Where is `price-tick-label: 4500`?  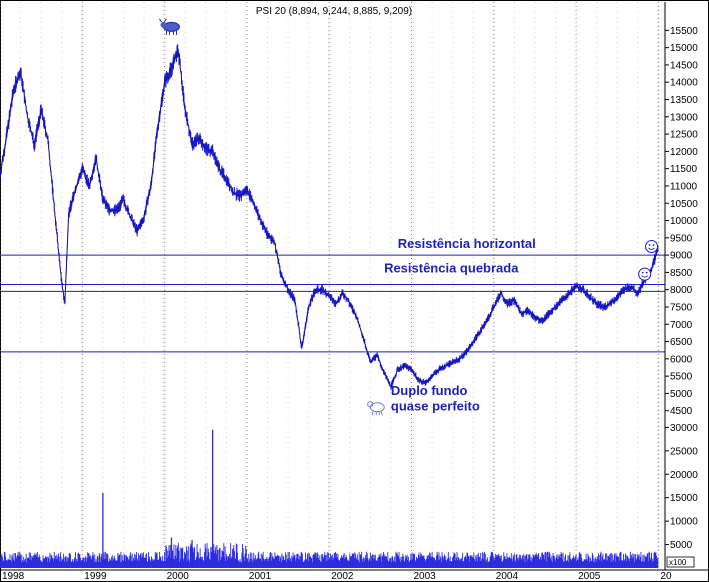
price-tick-label: 4500 is located at coordinates (681, 411).